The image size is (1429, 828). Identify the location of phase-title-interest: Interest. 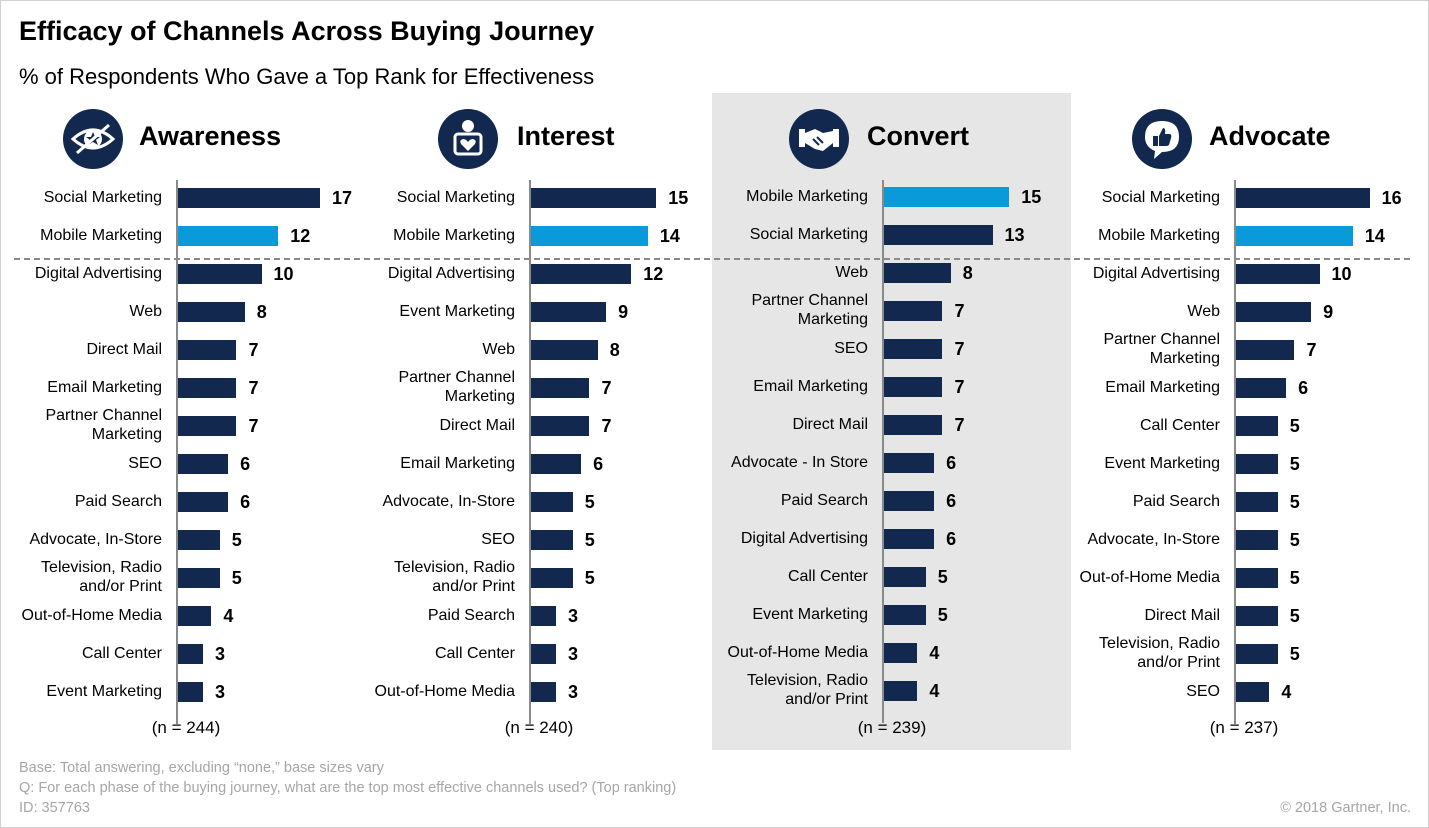
(566, 136).